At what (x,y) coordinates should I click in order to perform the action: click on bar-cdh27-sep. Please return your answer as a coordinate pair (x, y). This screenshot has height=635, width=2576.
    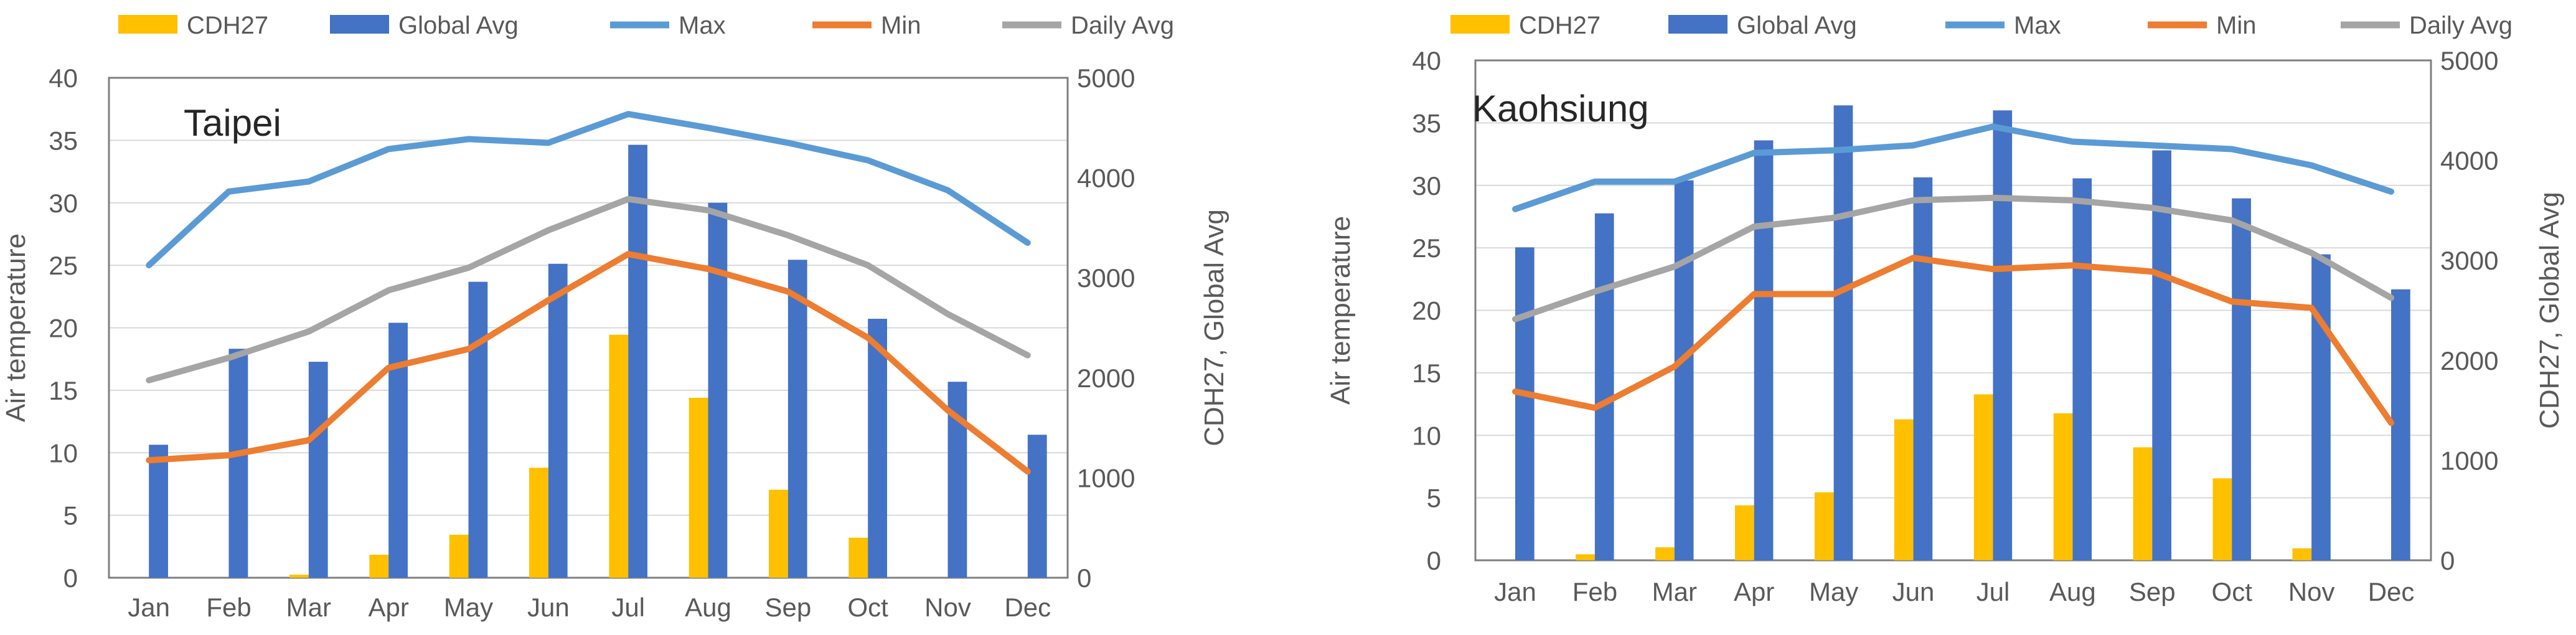
    Looking at the image, I should click on (778, 533).